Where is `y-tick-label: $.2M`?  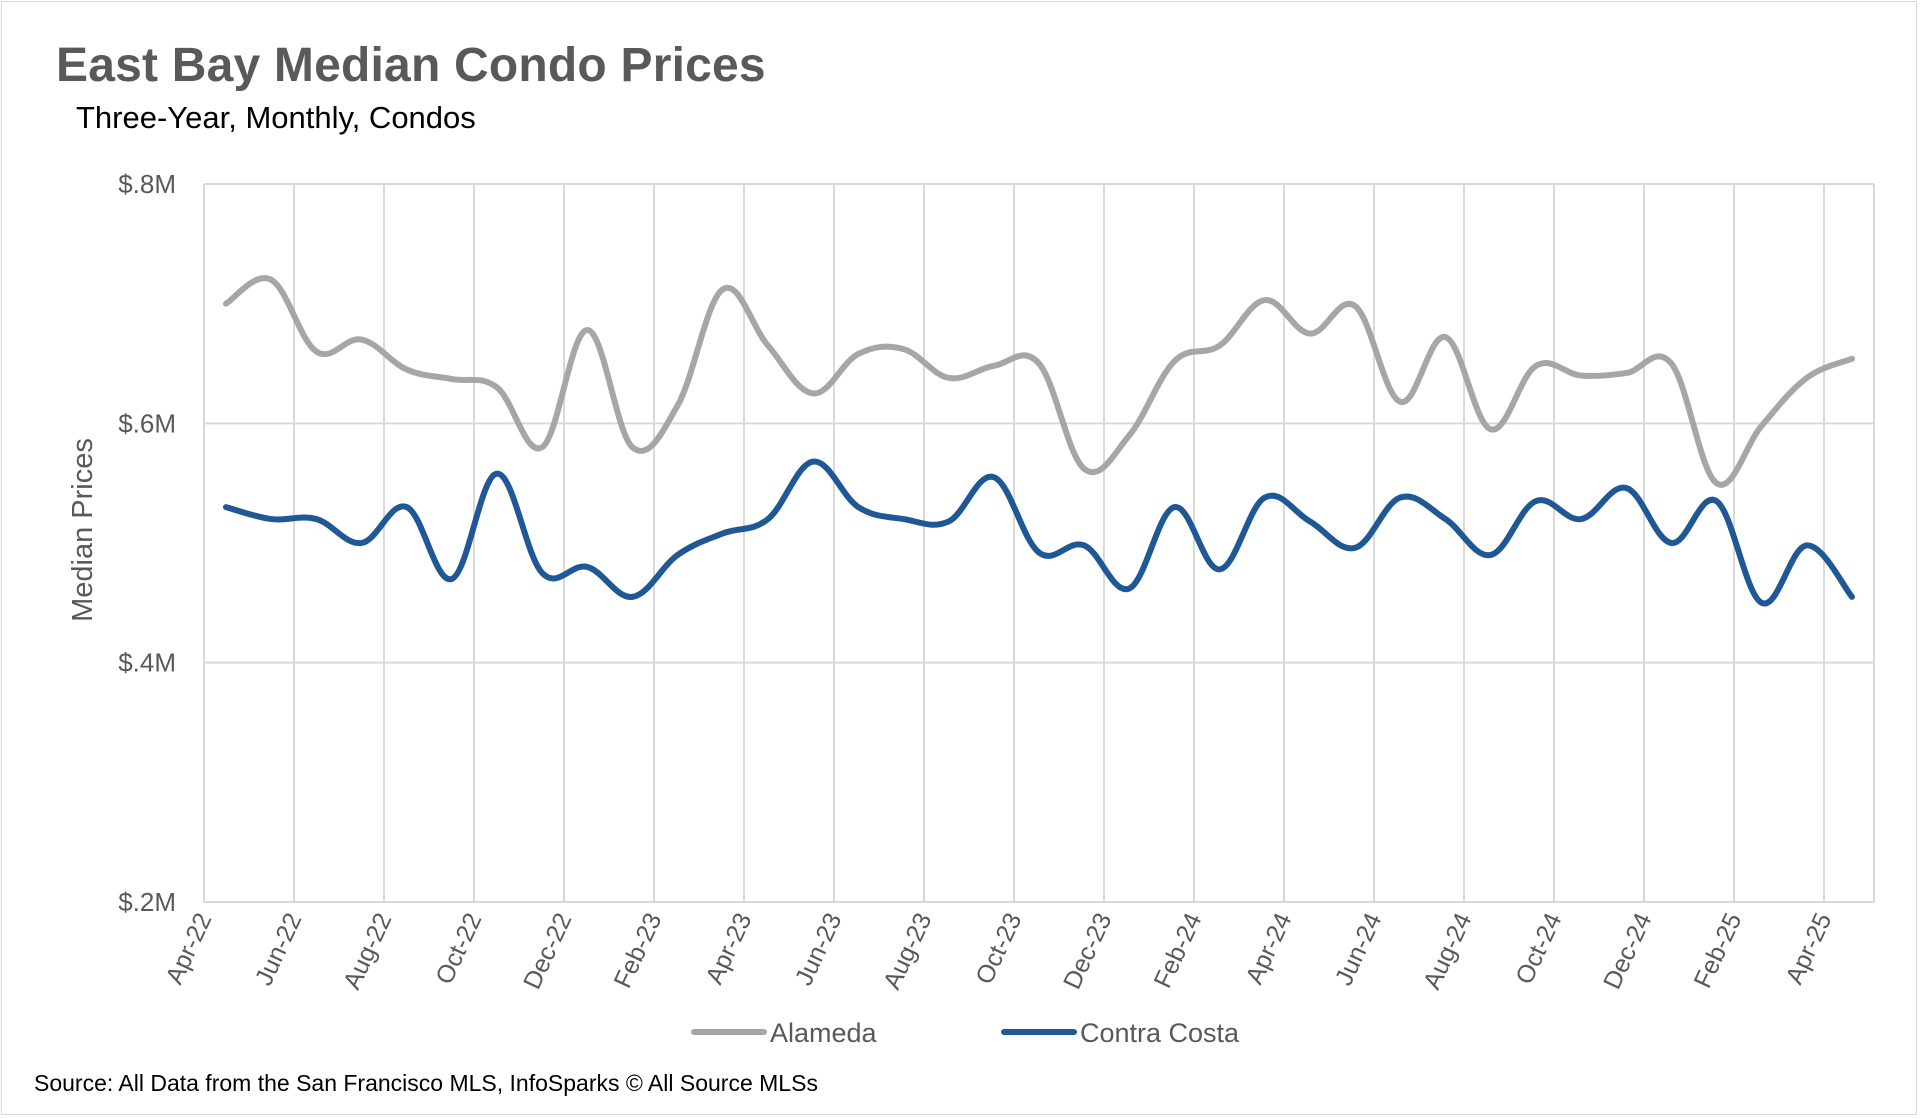
y-tick-label: $.2M is located at coordinates (147, 902).